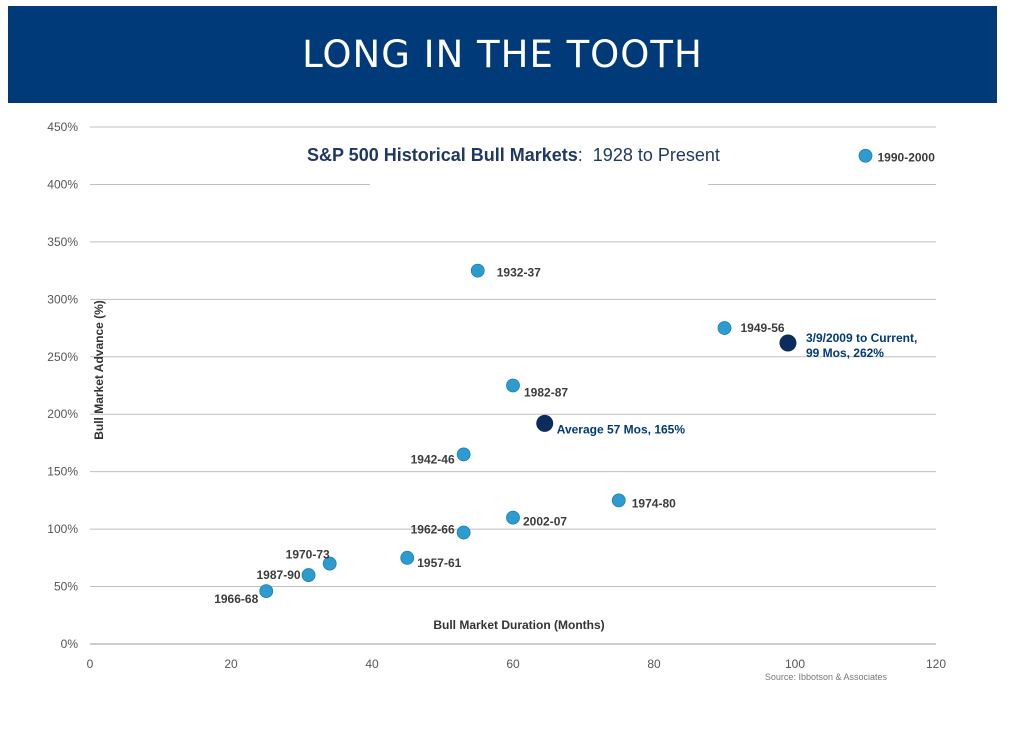  What do you see at coordinates (442, 155) in the screenshot?
I see `chart-title-bold: S&P 500 Historical Bull Markets` at bounding box center [442, 155].